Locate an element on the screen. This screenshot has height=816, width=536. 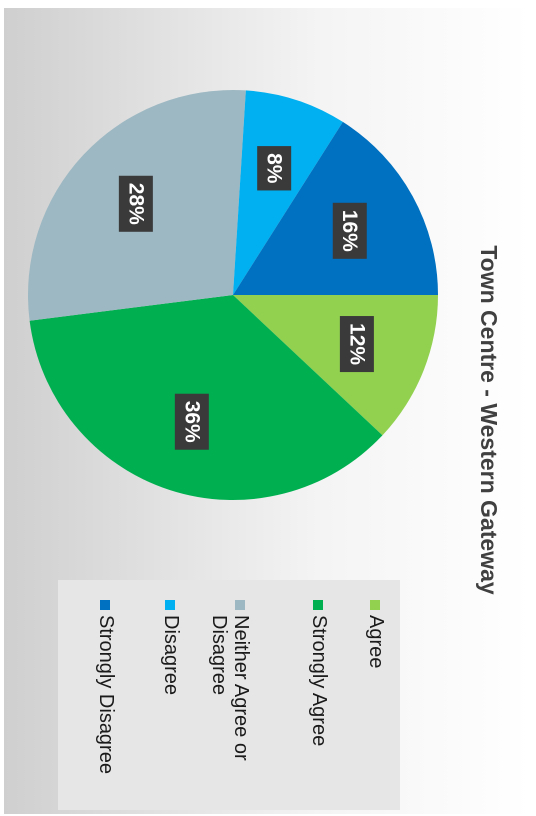
data-label: 12% is located at coordinates (356, 344).